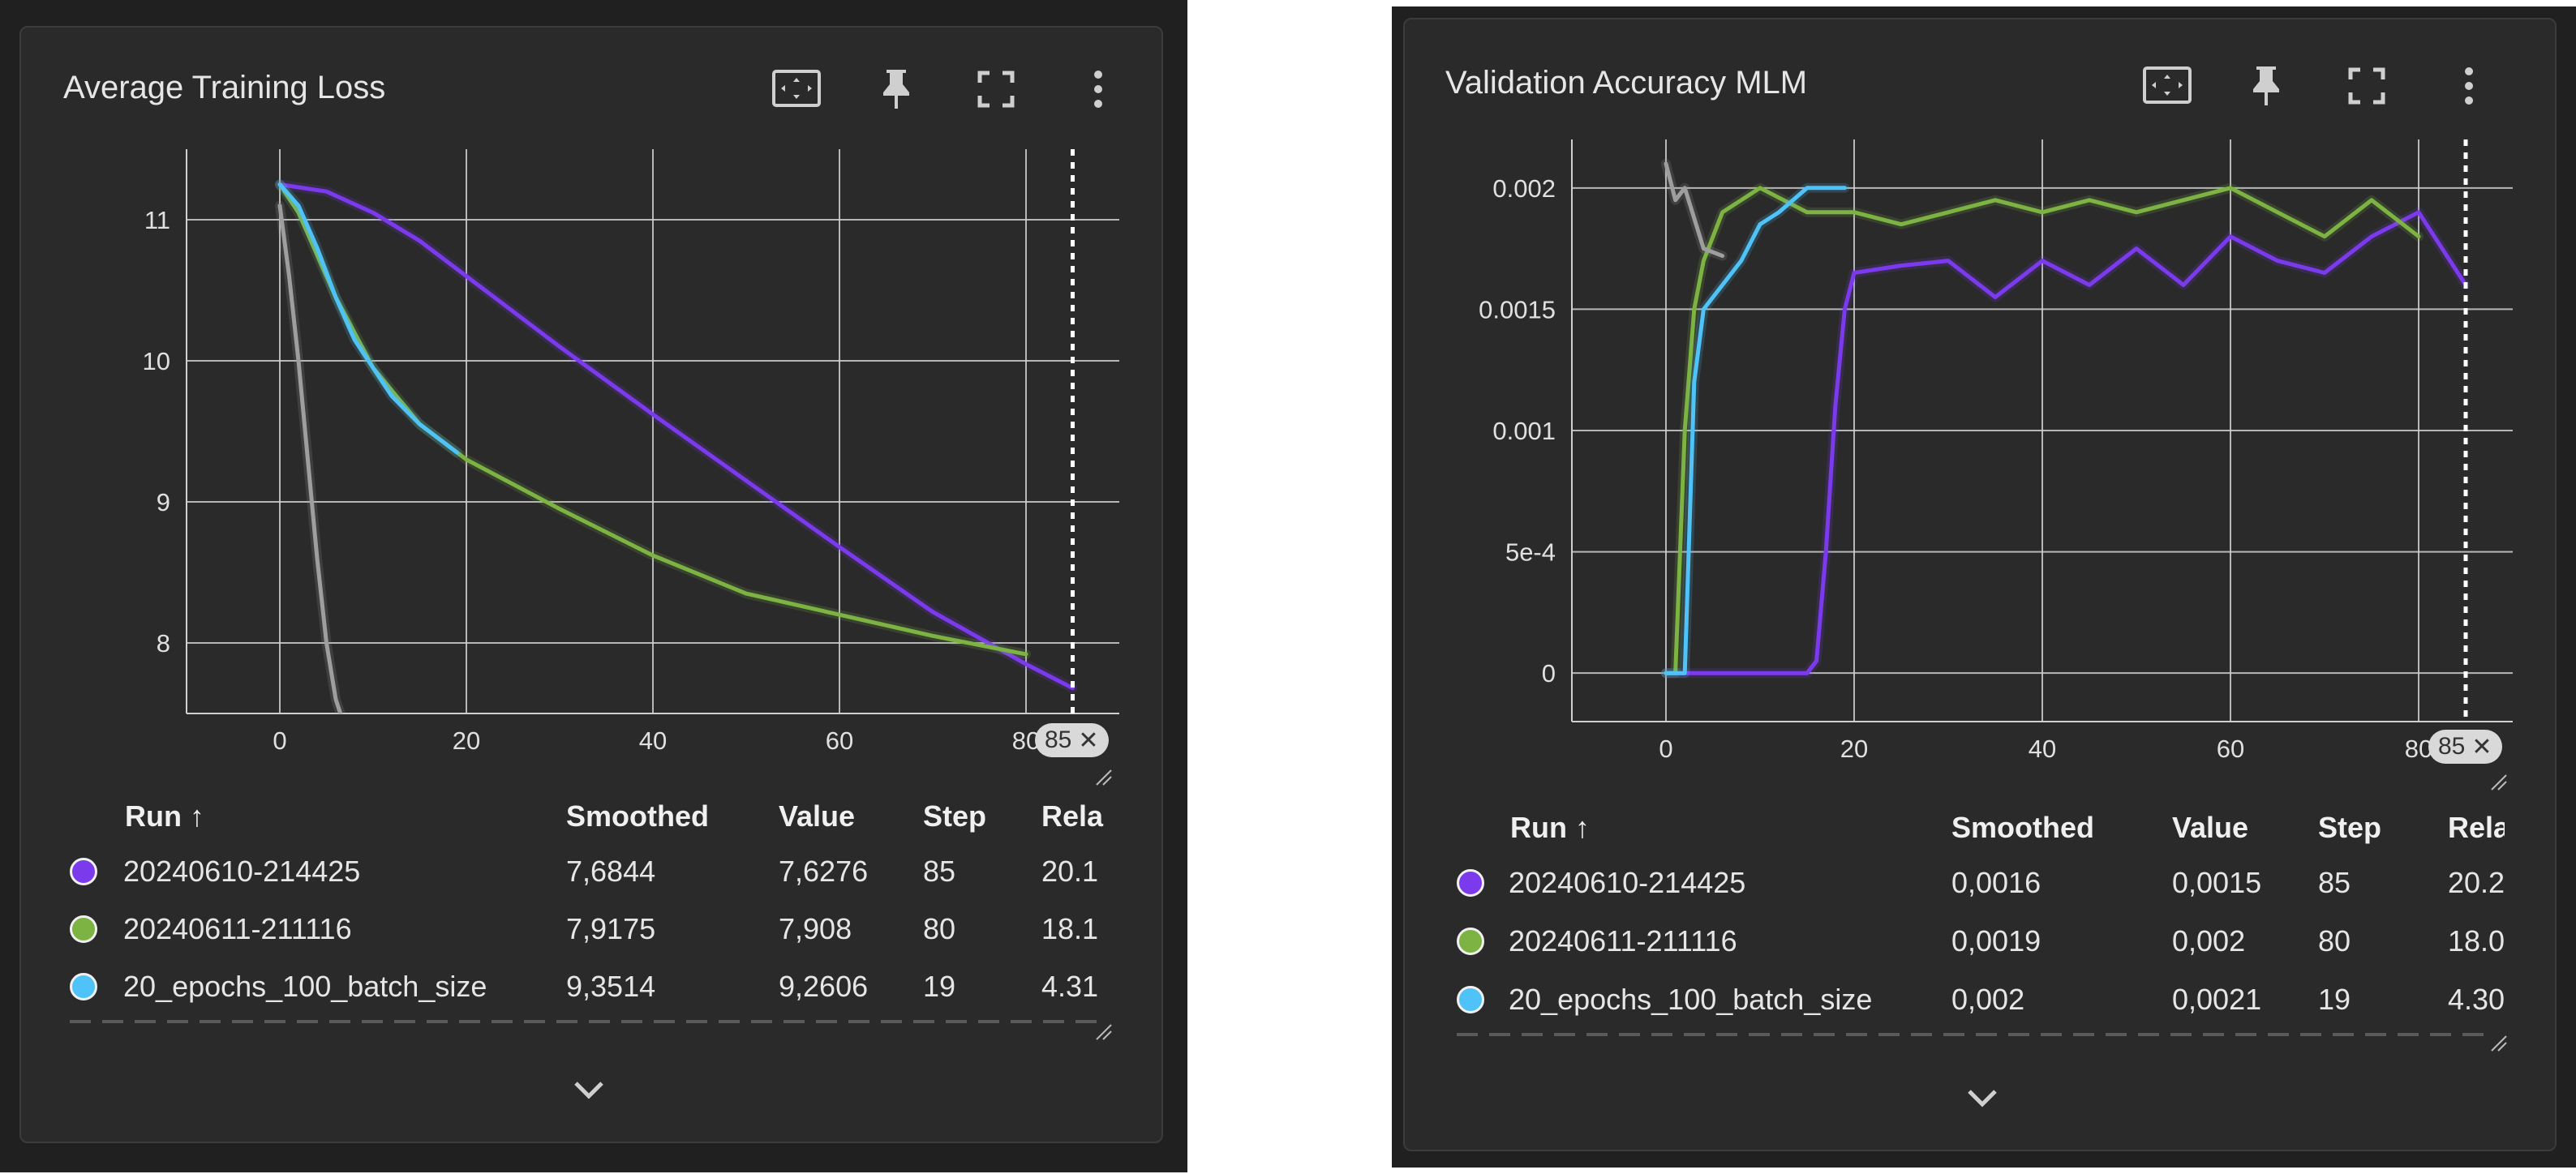 Image resolution: width=2576 pixels, height=1174 pixels. What do you see at coordinates (585, 1024) in the screenshot?
I see `clipped-table-row` at bounding box center [585, 1024].